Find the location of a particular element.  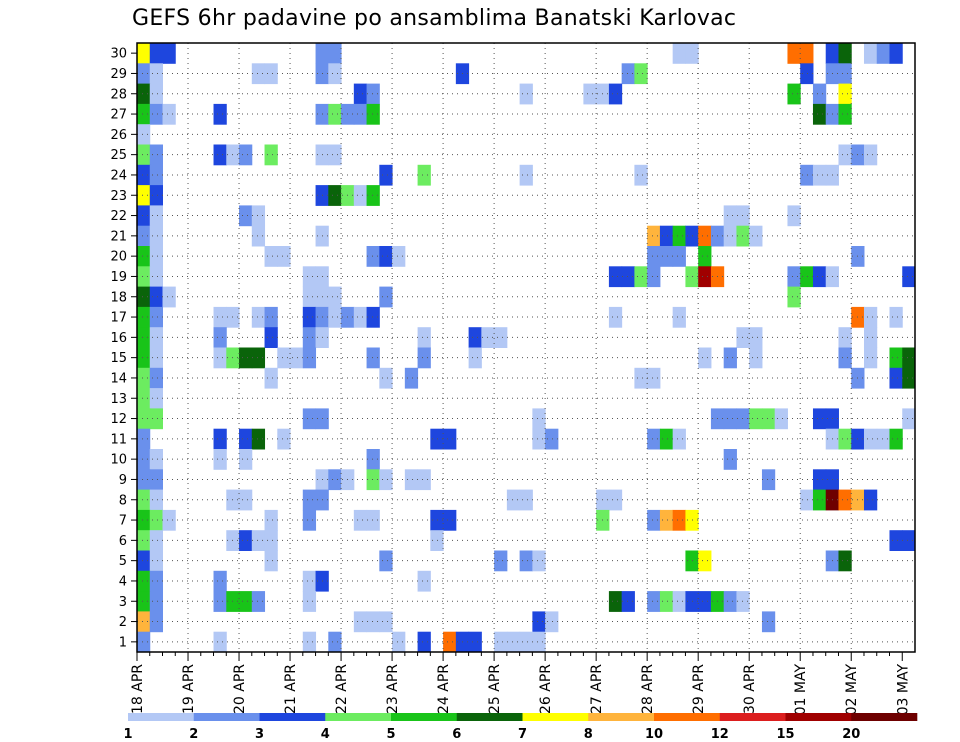

y-tick-label: 2 is located at coordinates (123, 622).